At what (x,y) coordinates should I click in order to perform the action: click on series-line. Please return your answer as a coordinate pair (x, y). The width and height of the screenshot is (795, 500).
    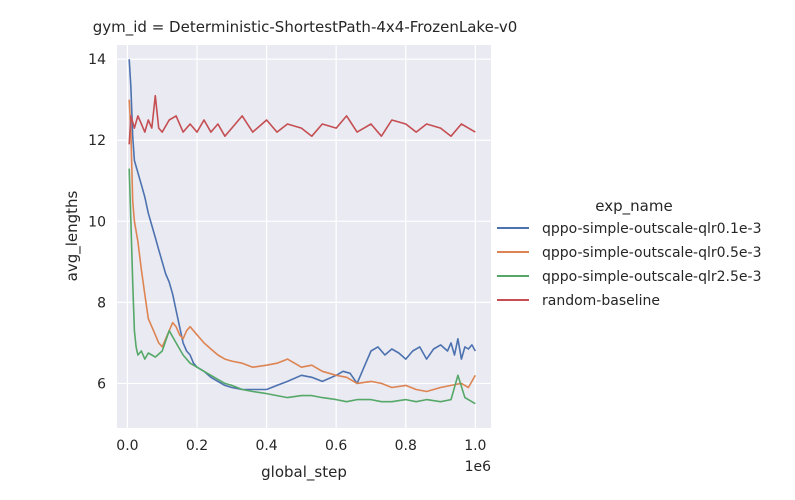
    Looking at the image, I should click on (302, 119).